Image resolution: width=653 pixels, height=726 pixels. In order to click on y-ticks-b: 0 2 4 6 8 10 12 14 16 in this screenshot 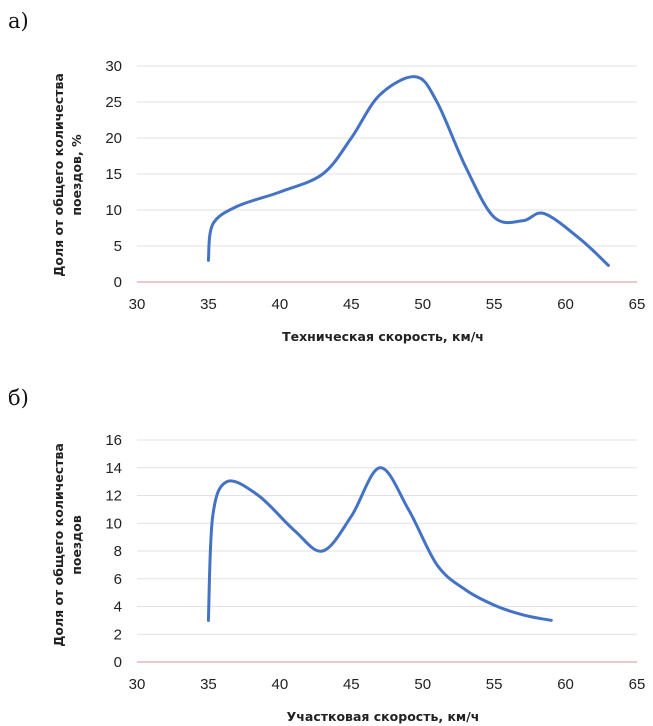, I will do `click(113, 551)`.